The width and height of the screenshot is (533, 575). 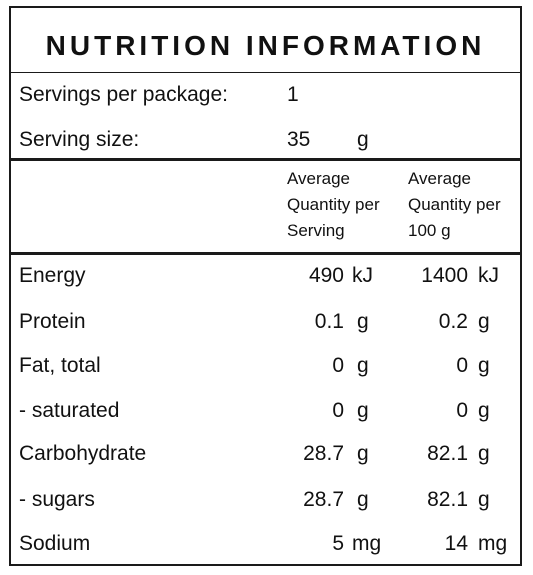 I want to click on header-per-serving-line-2: Quantity per, so click(x=333, y=204).